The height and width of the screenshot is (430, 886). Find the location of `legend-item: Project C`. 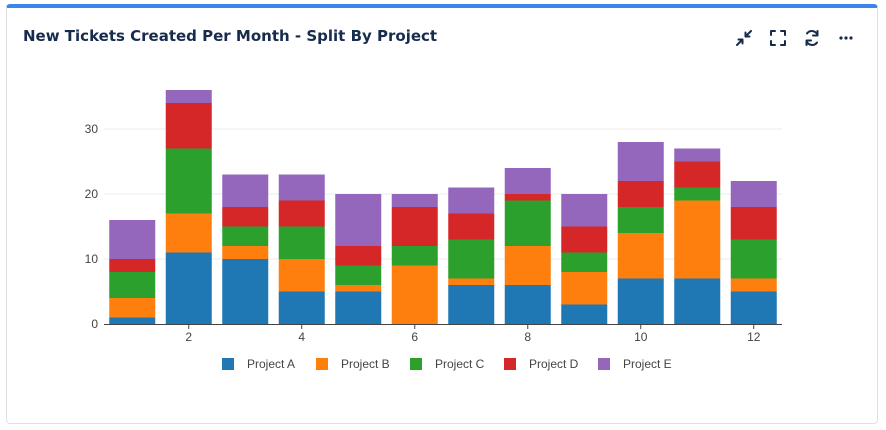

legend-item: Project C is located at coordinates (447, 364).